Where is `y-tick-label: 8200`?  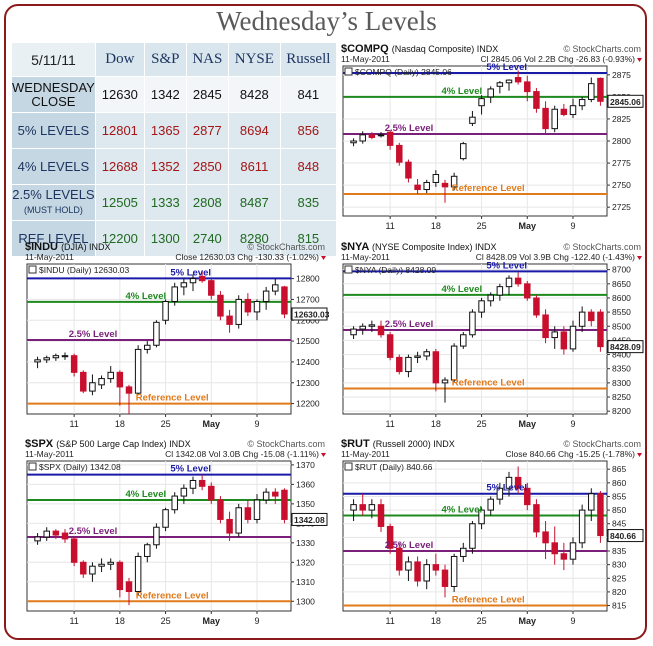
y-tick-label: 8200 is located at coordinates (621, 411).